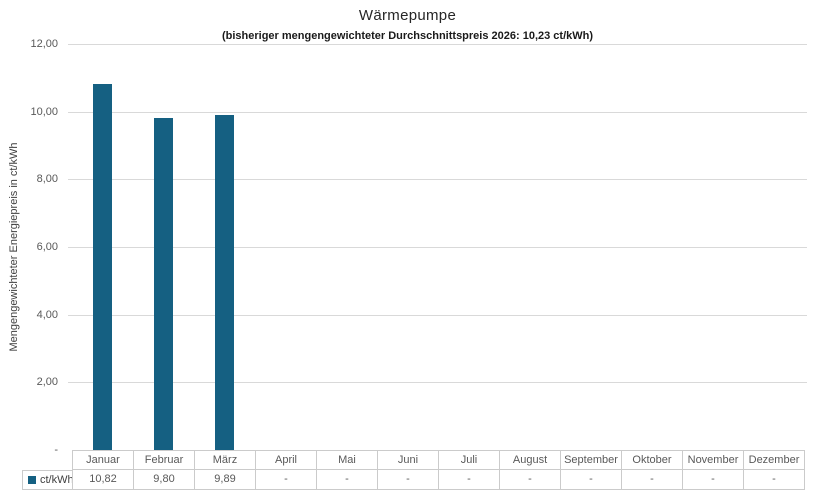 The height and width of the screenshot is (492, 815). I want to click on y-axis-tick-label: 6,00, so click(47, 247).